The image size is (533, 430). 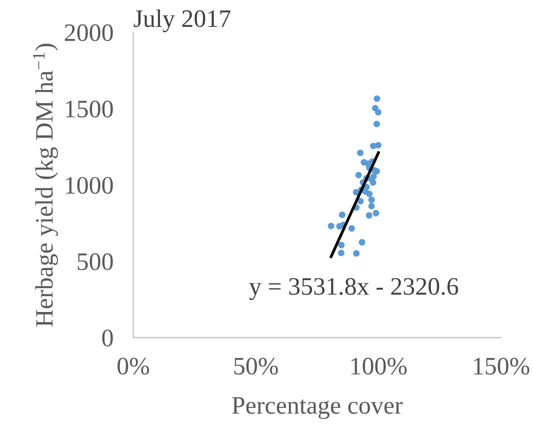 What do you see at coordinates (379, 366) in the screenshot?
I see `x-tick-label: 100%` at bounding box center [379, 366].